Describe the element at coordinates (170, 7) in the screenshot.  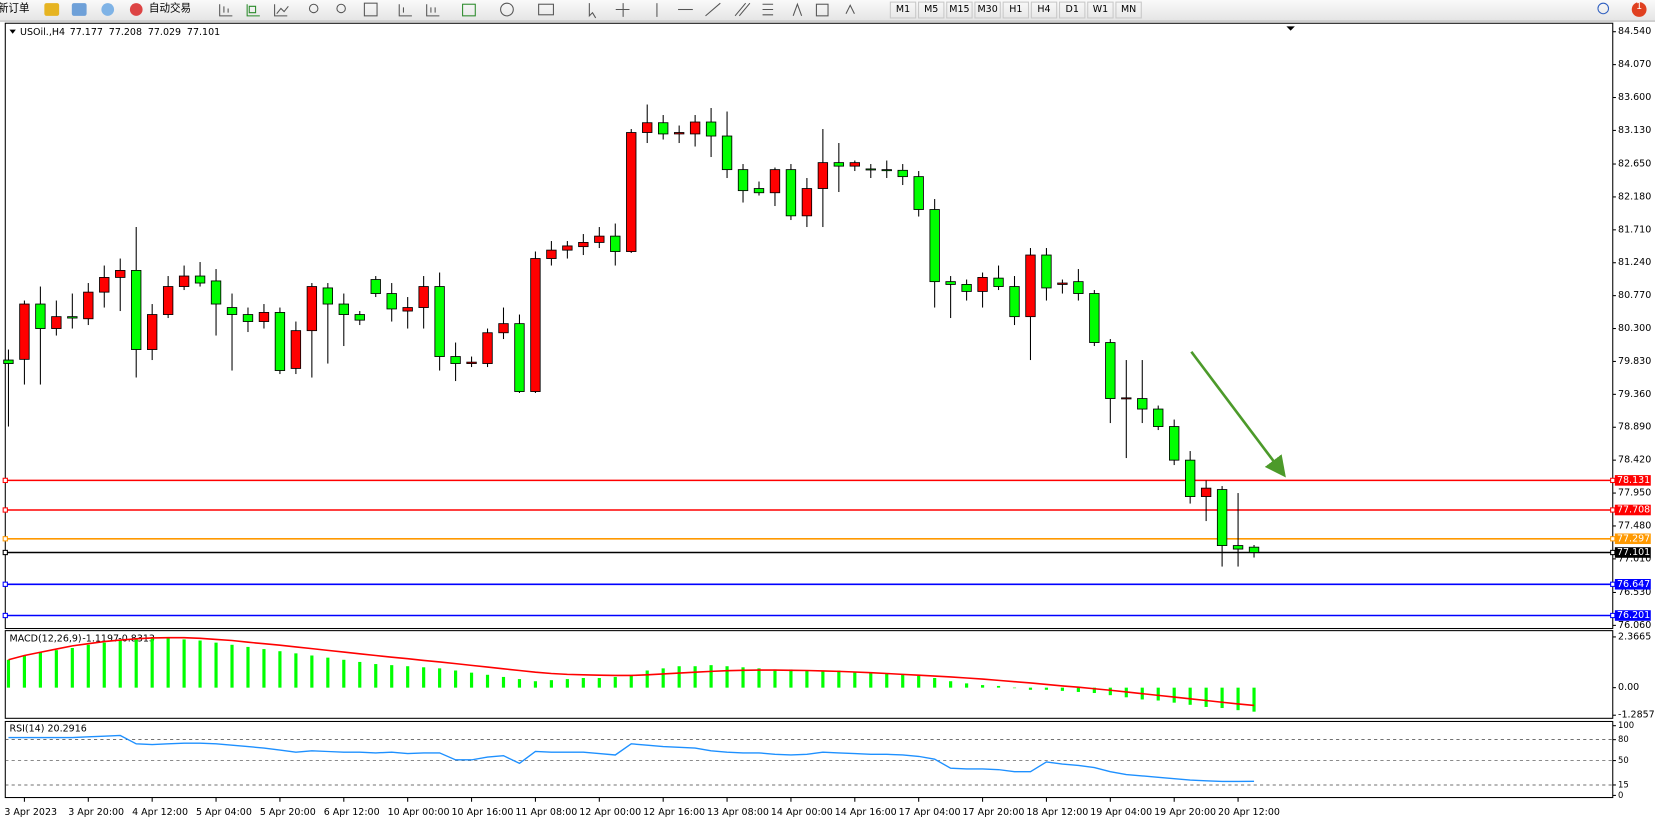
I see `auto-trading-label: 自动交易` at that location.